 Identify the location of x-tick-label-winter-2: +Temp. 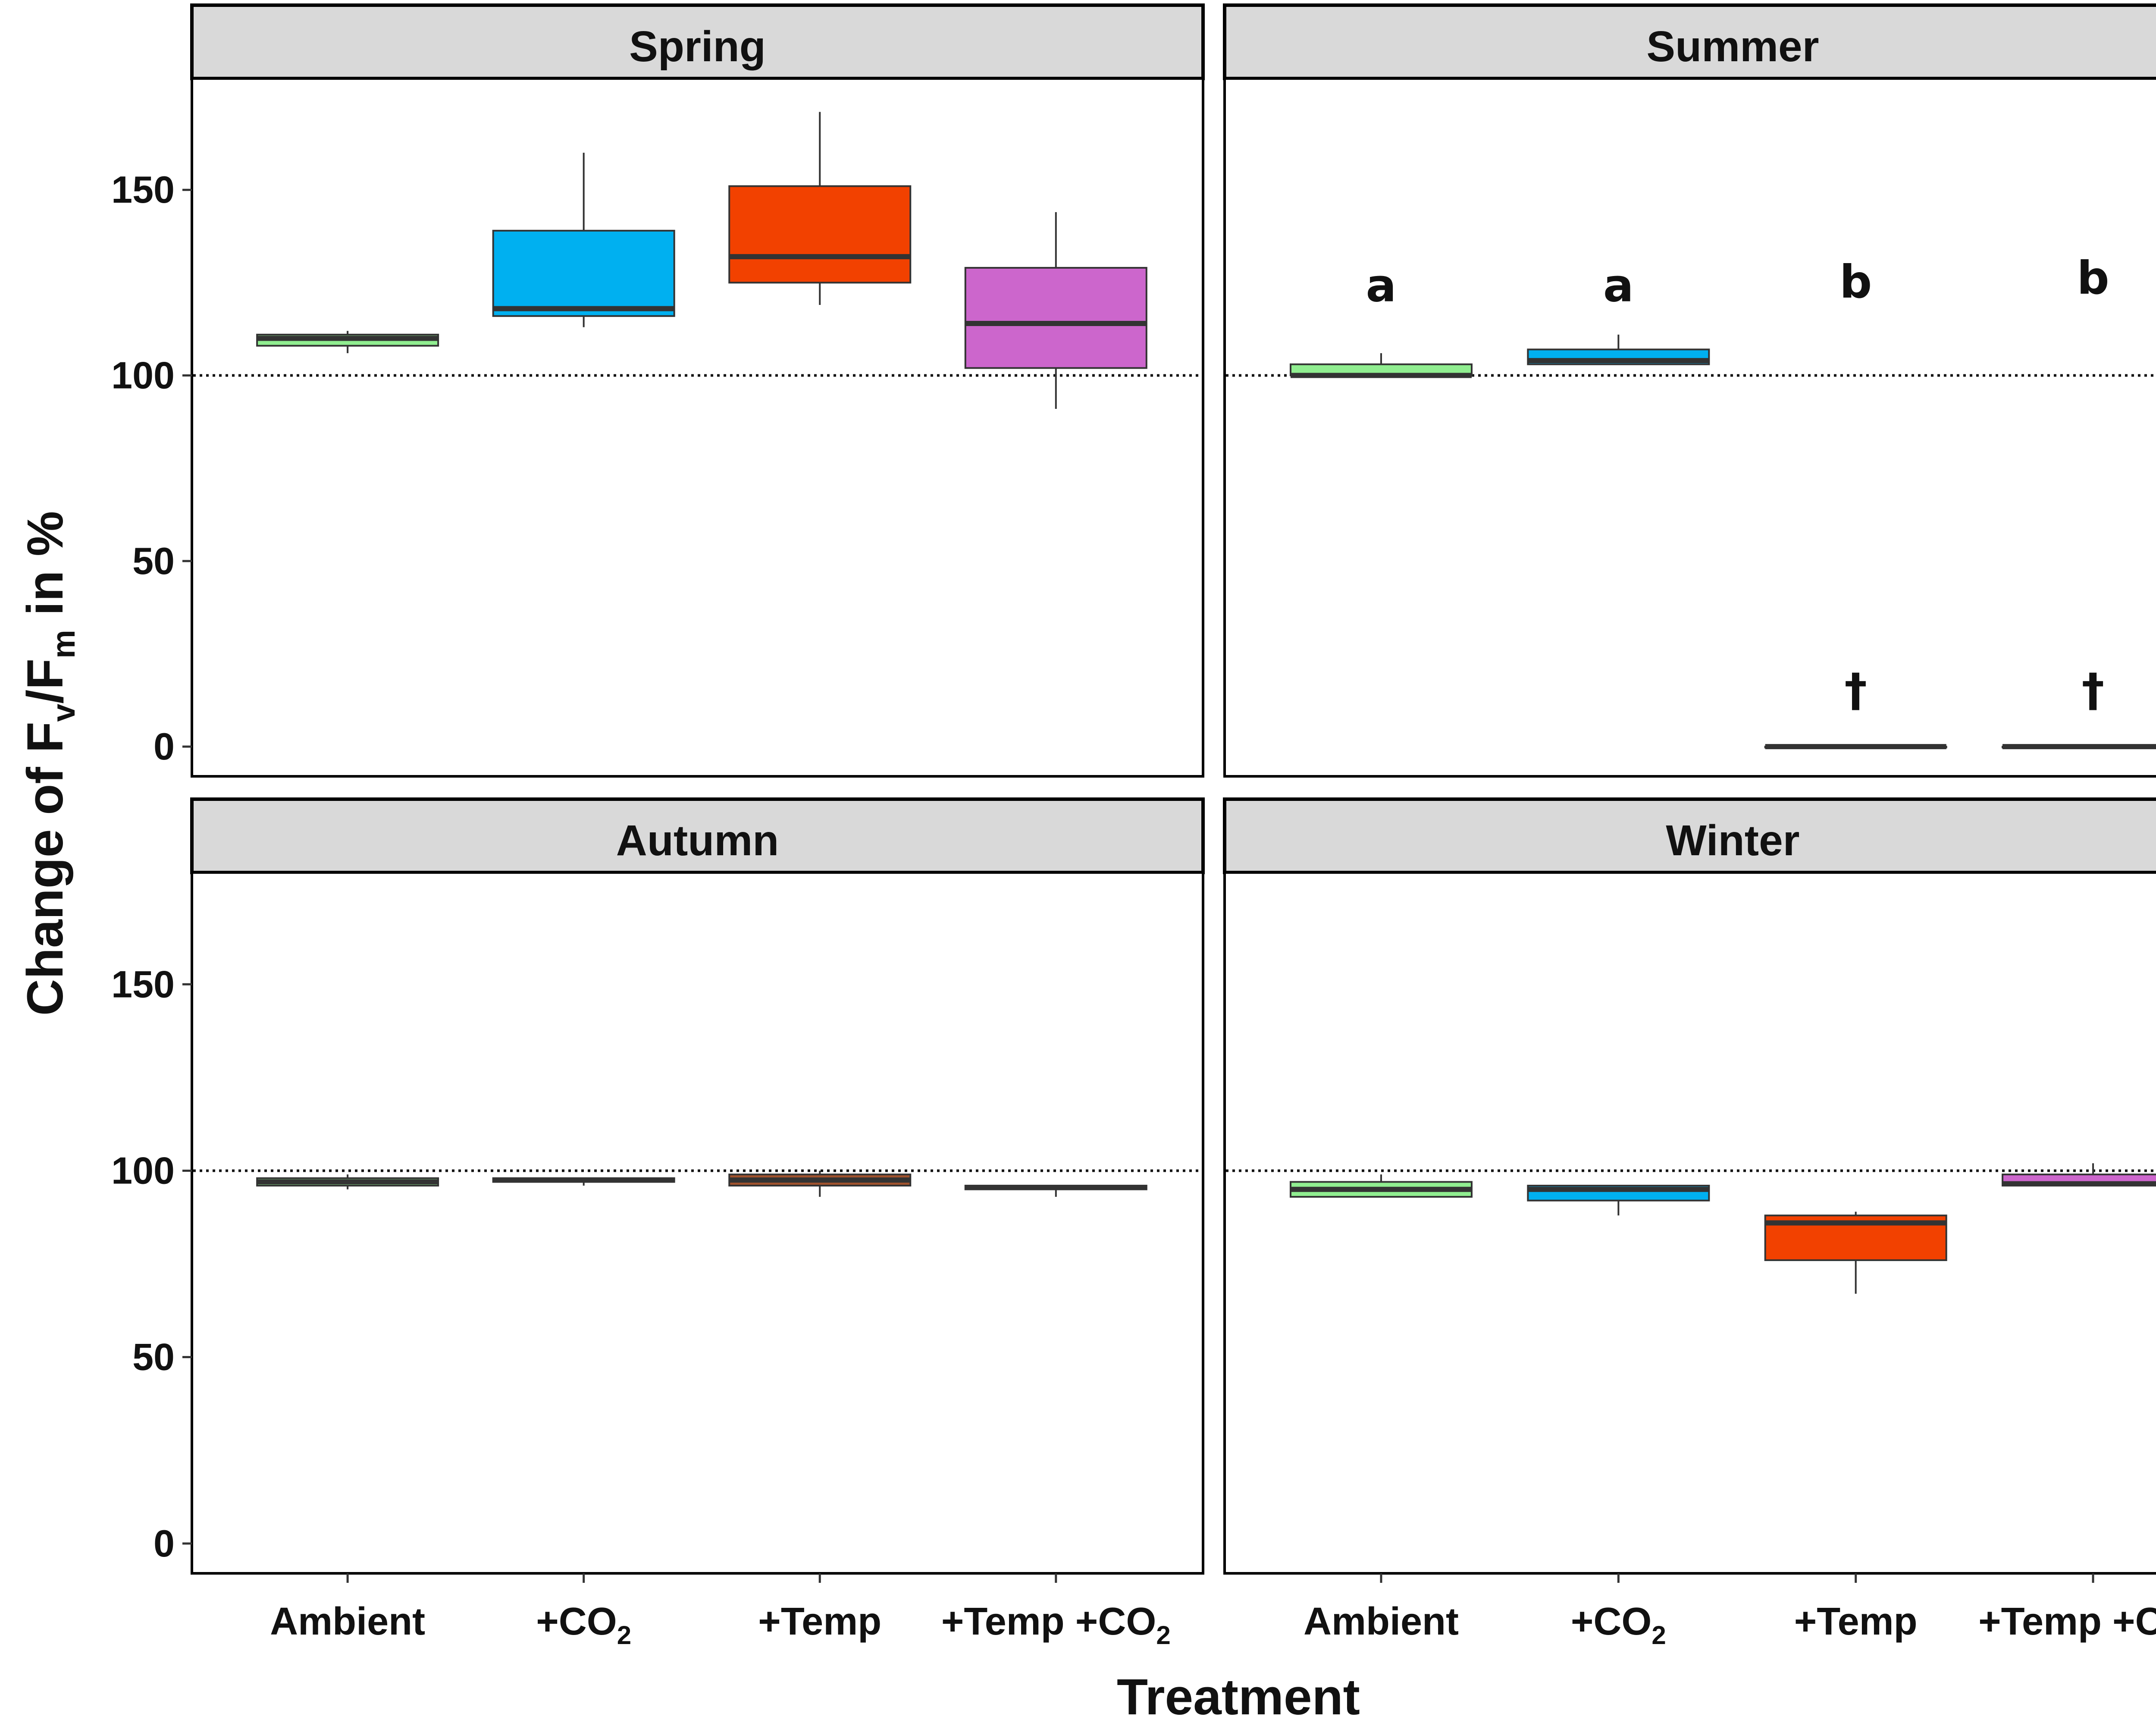
(1856, 1622).